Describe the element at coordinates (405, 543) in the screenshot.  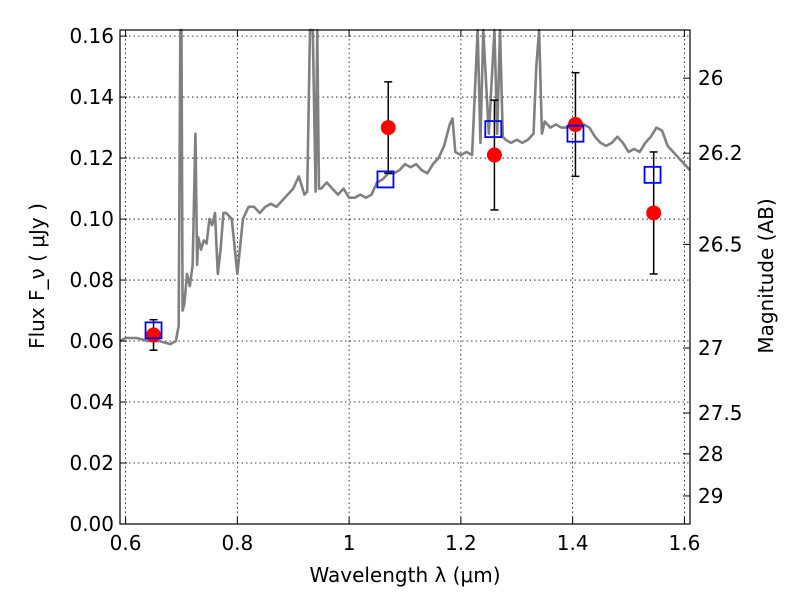
I see `x-tick-labels: 0.6 0.8 1 1.2 1.4 1.6` at that location.